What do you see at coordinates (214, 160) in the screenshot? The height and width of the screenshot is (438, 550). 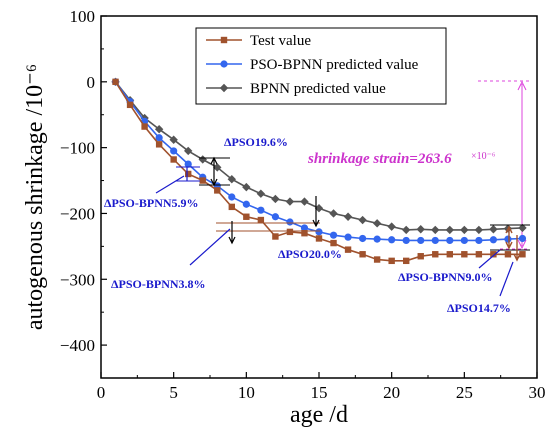 I see `arrow-pso19-head-up` at bounding box center [214, 160].